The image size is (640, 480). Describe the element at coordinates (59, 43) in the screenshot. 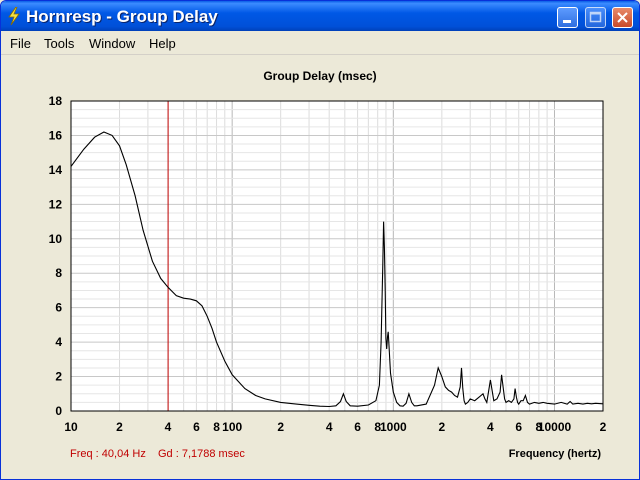

I see `menu-tools: Tools` at that location.